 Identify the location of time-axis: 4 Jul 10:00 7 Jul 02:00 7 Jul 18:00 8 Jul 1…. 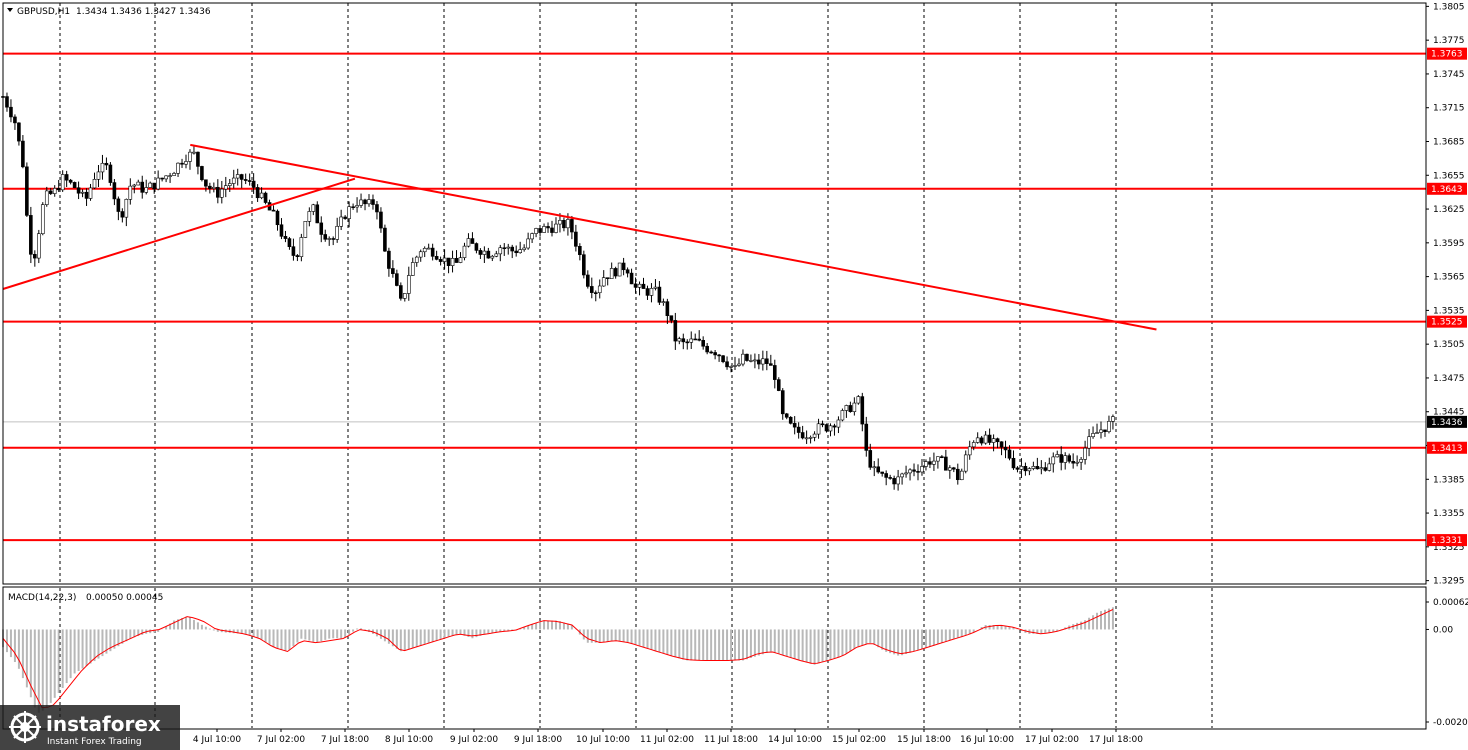
(668, 737).